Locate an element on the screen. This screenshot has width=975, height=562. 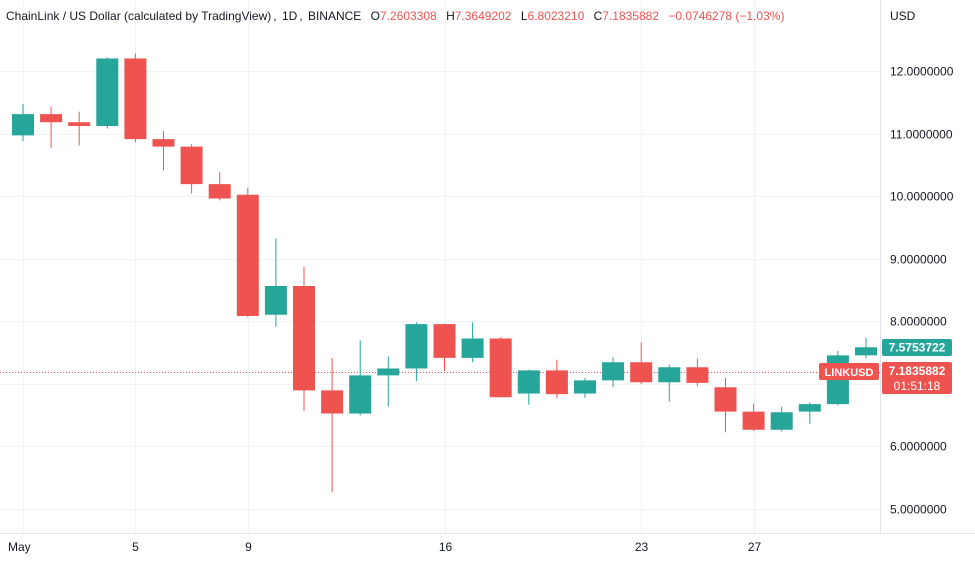
x-tick-label: May is located at coordinates (19, 547).